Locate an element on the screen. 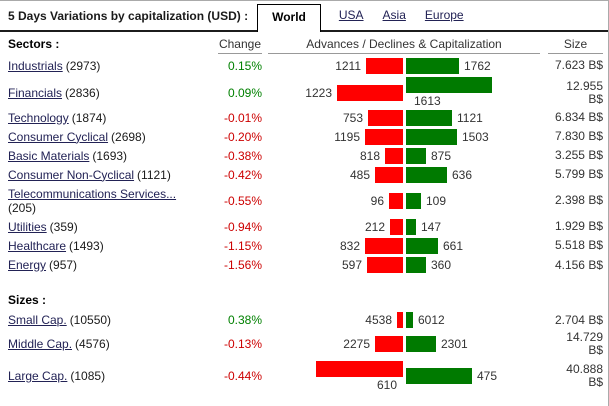  change-value: -0.38% is located at coordinates (242, 155).